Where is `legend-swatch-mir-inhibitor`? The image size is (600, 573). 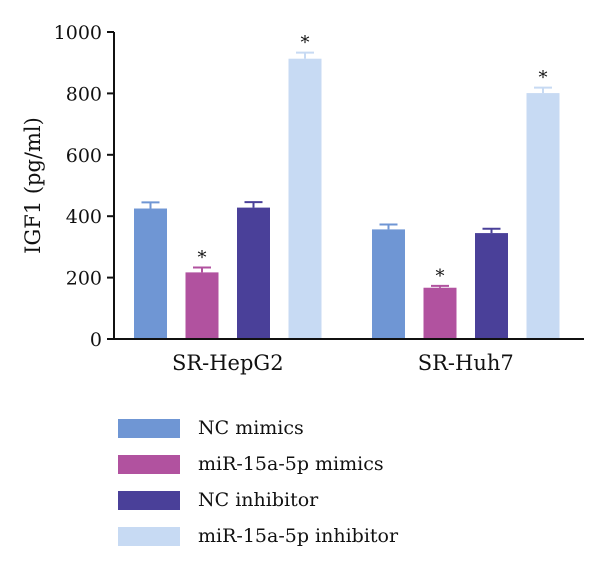
legend-swatch-mir-inhibitor is located at coordinates (149, 536).